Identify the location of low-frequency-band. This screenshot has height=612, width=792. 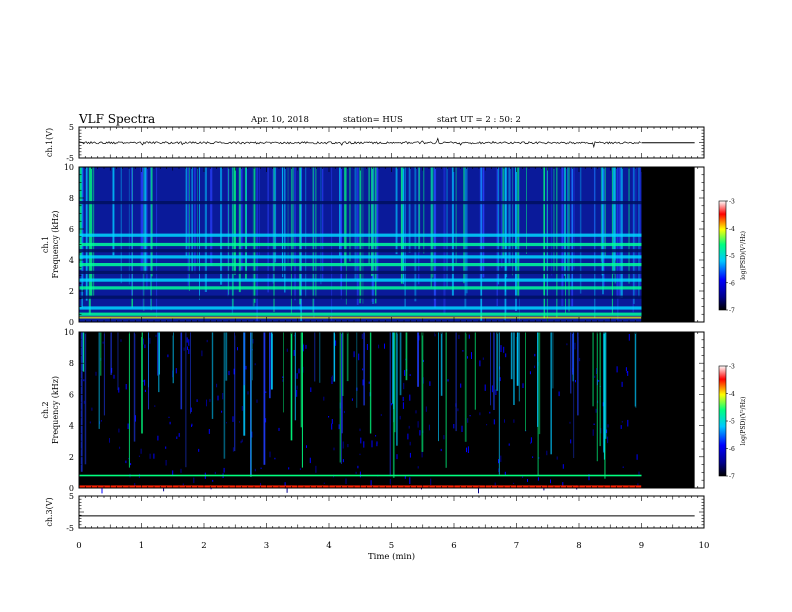
(360, 317).